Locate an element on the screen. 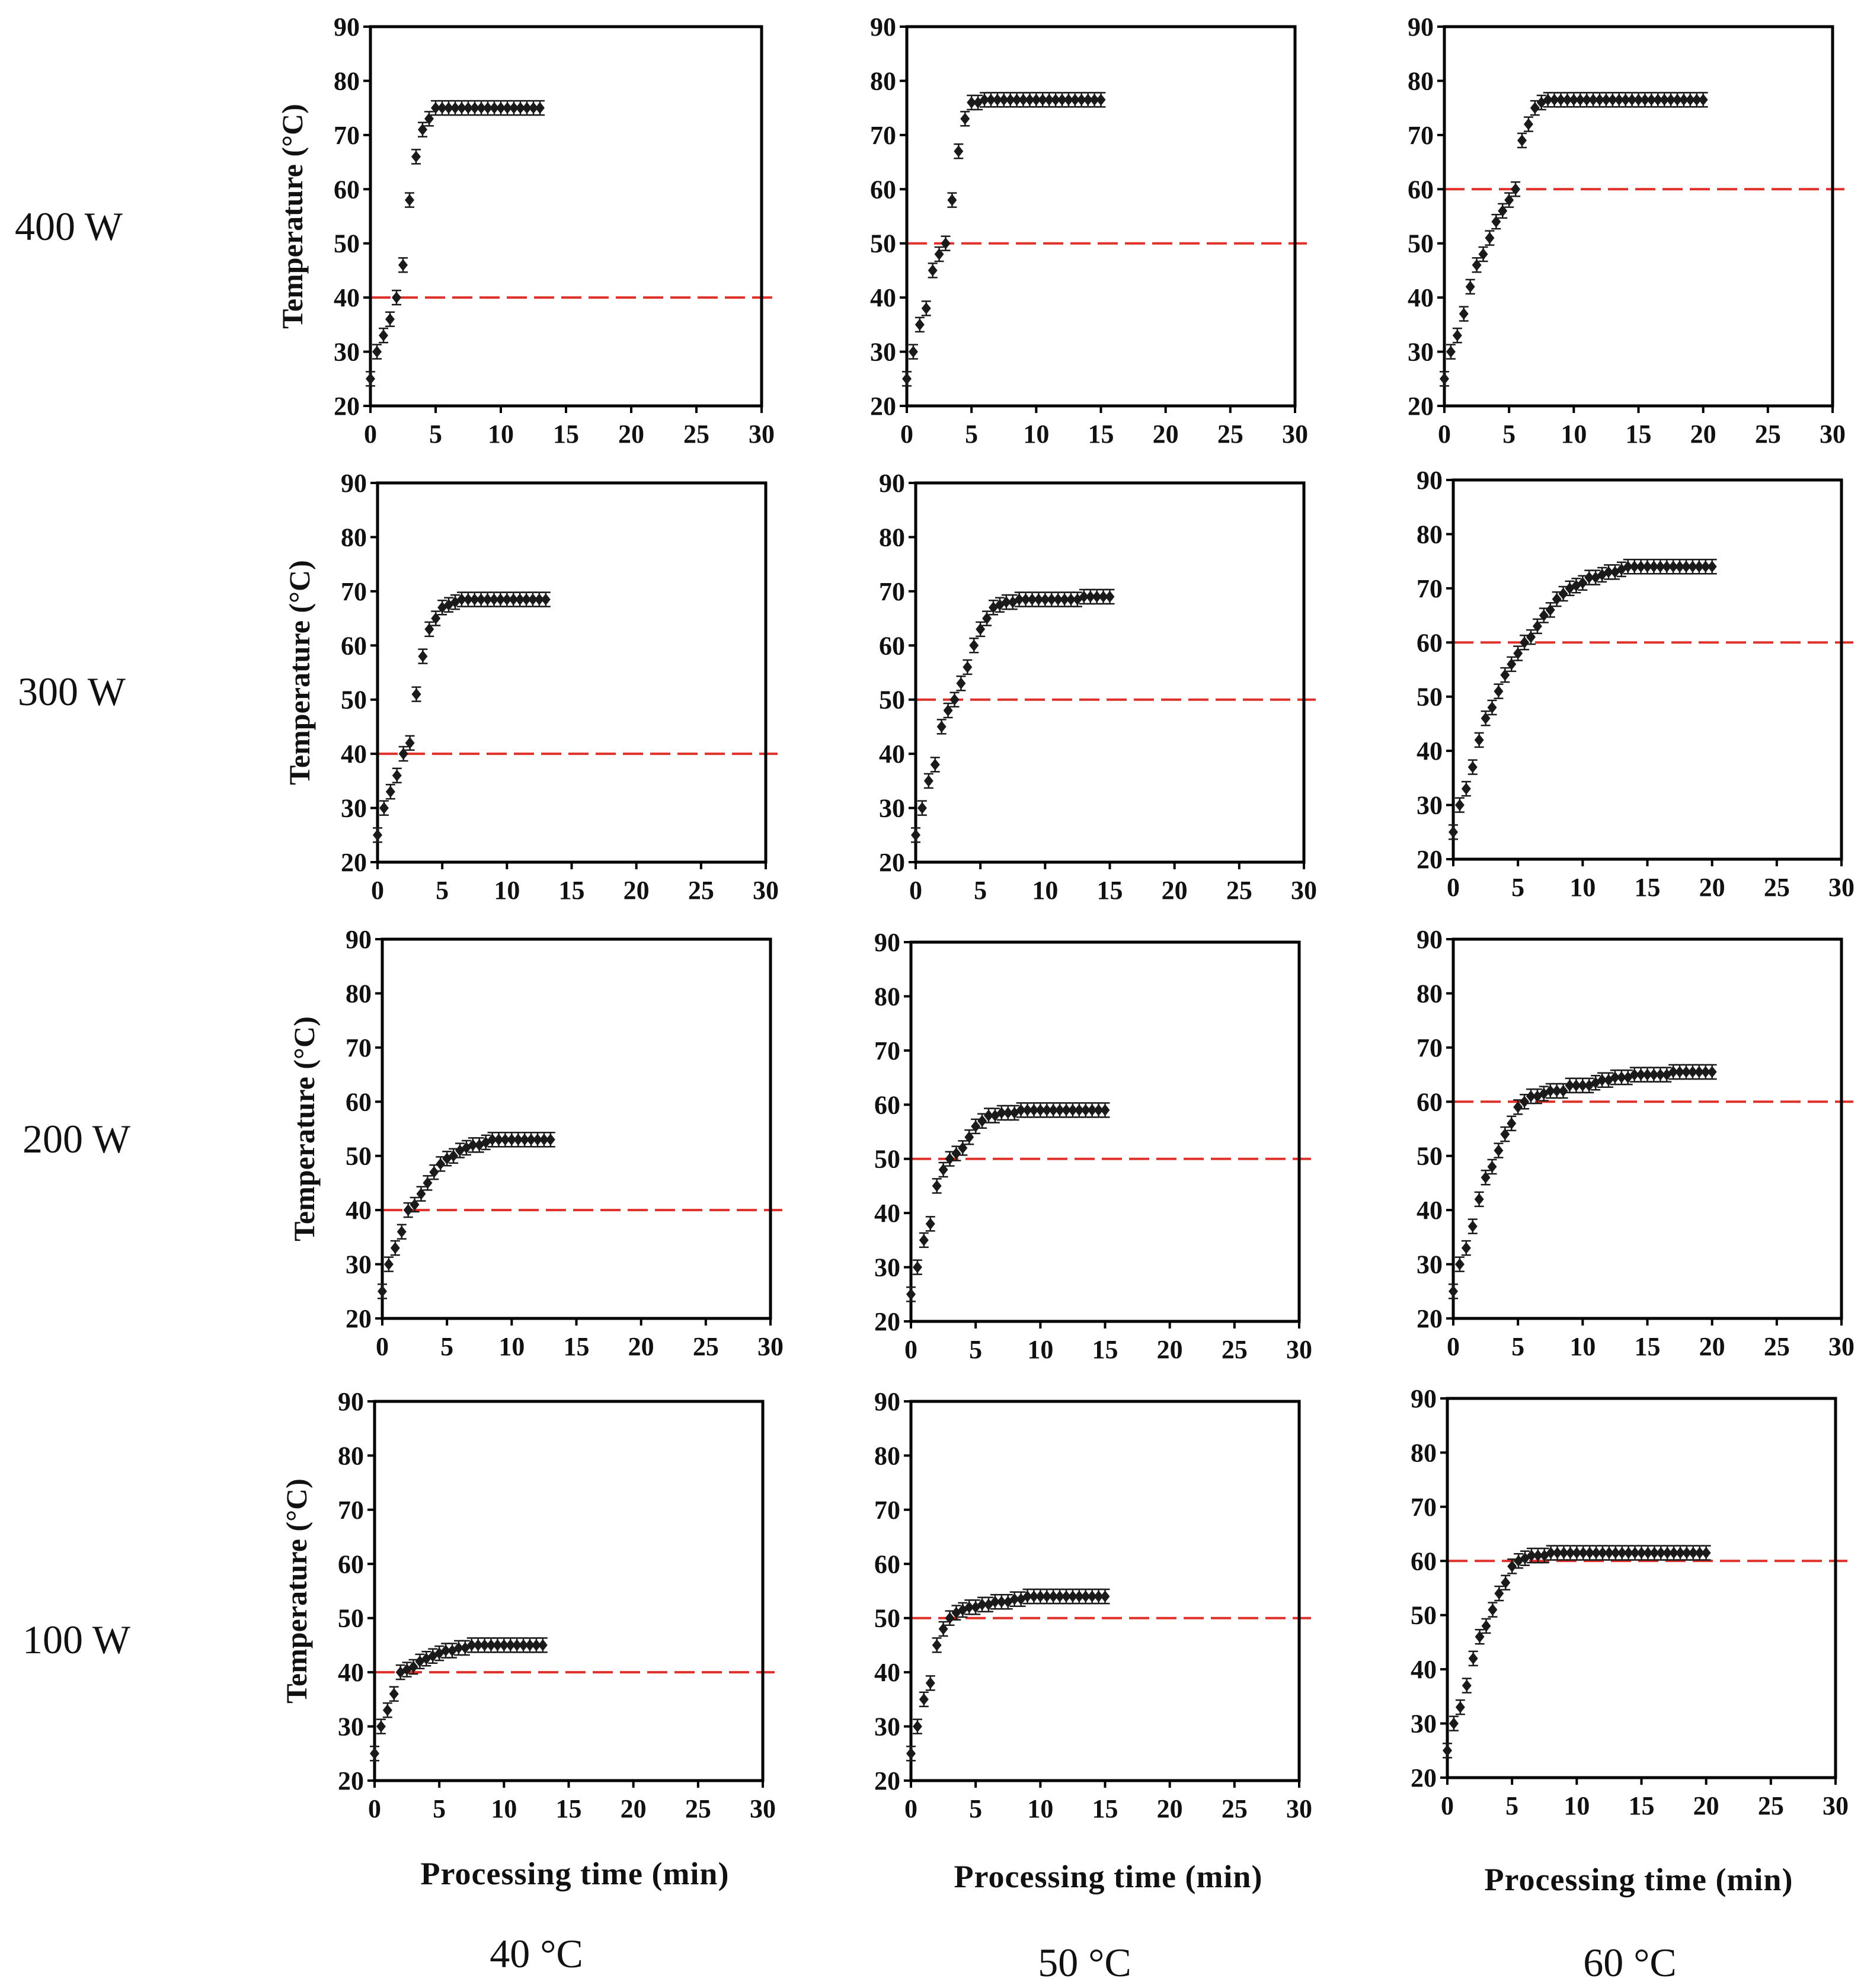 The height and width of the screenshot is (1988, 1864). row-label-200w: 200 W is located at coordinates (77, 1138).